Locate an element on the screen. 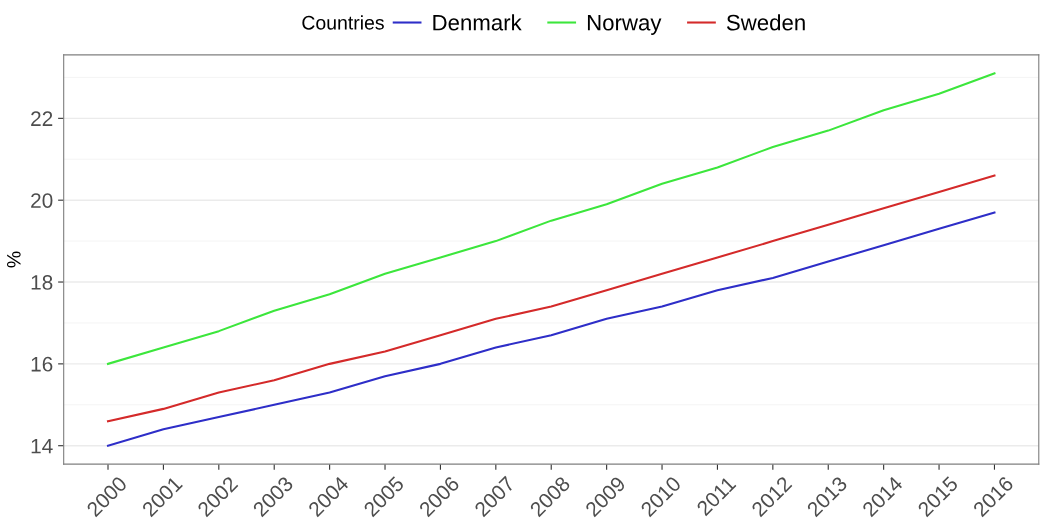 Image resolution: width=1044 pixels, height=518 pixels. legend-title: Countries is located at coordinates (343, 22).